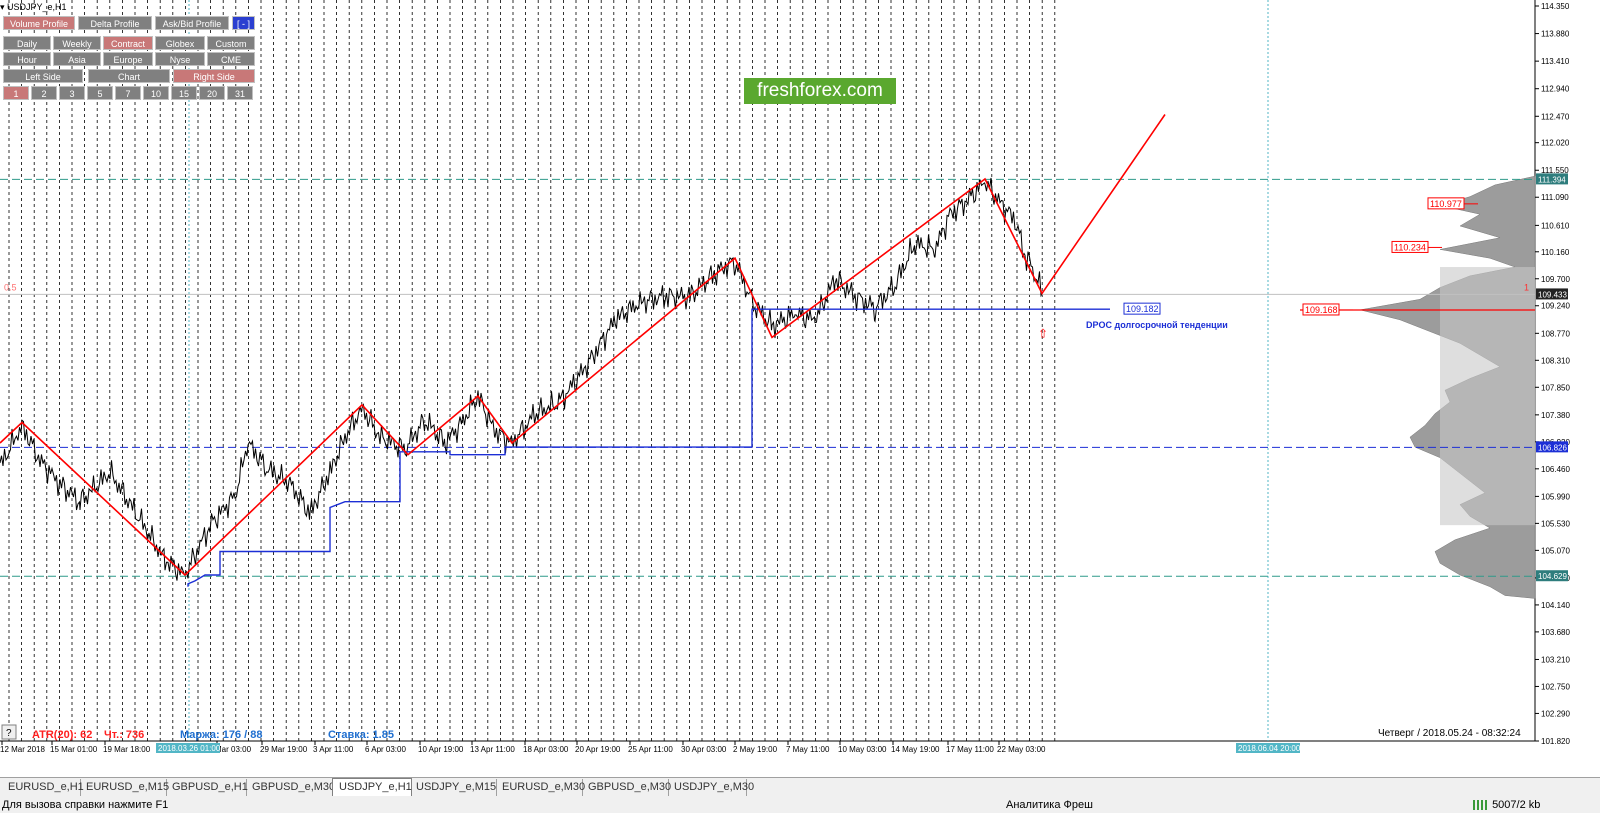 This screenshot has height=813, width=1600. I want to click on price-tick-label: 112.470, so click(1555, 116).